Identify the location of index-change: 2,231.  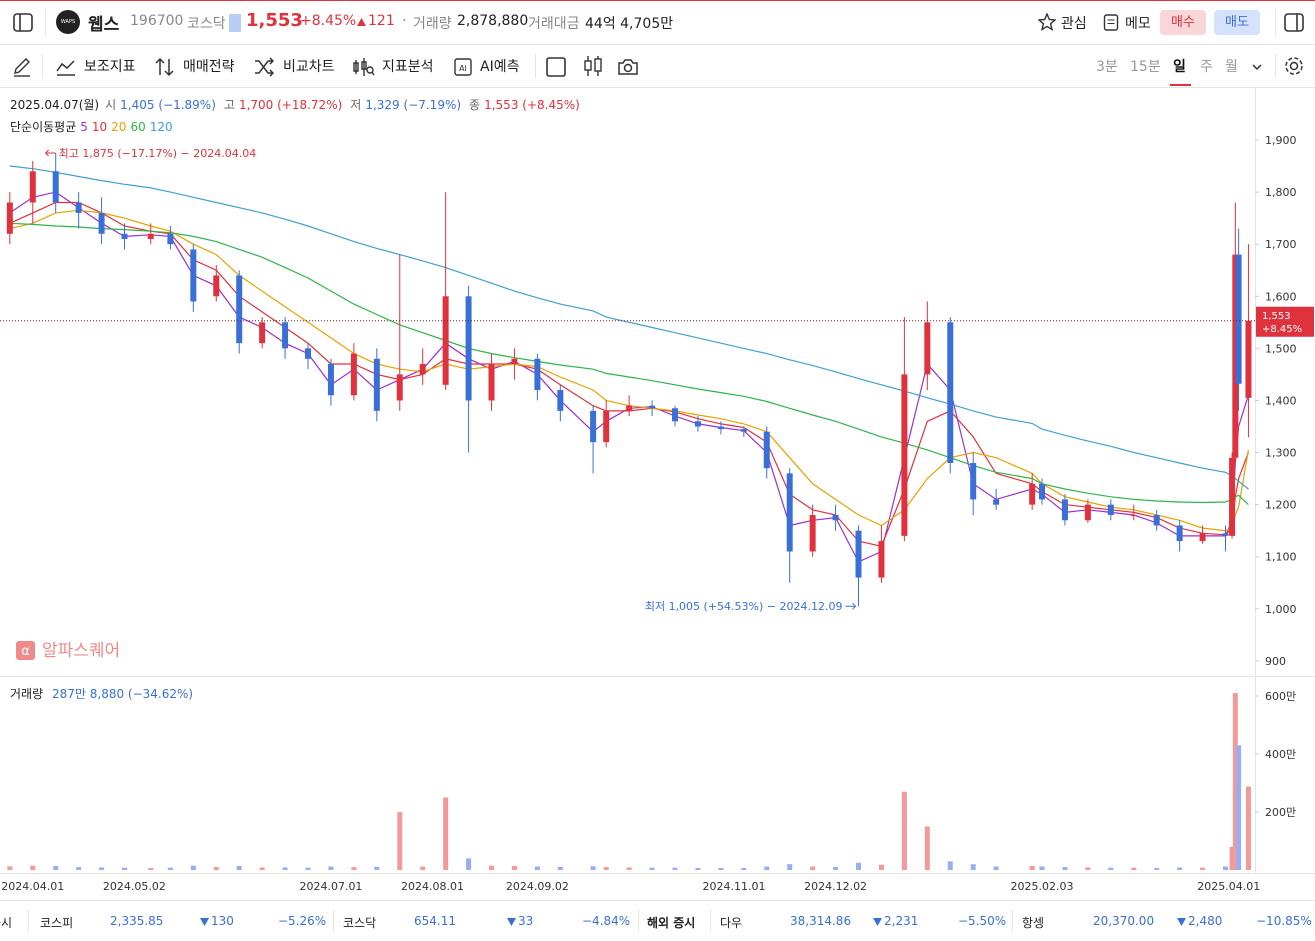
(901, 921).